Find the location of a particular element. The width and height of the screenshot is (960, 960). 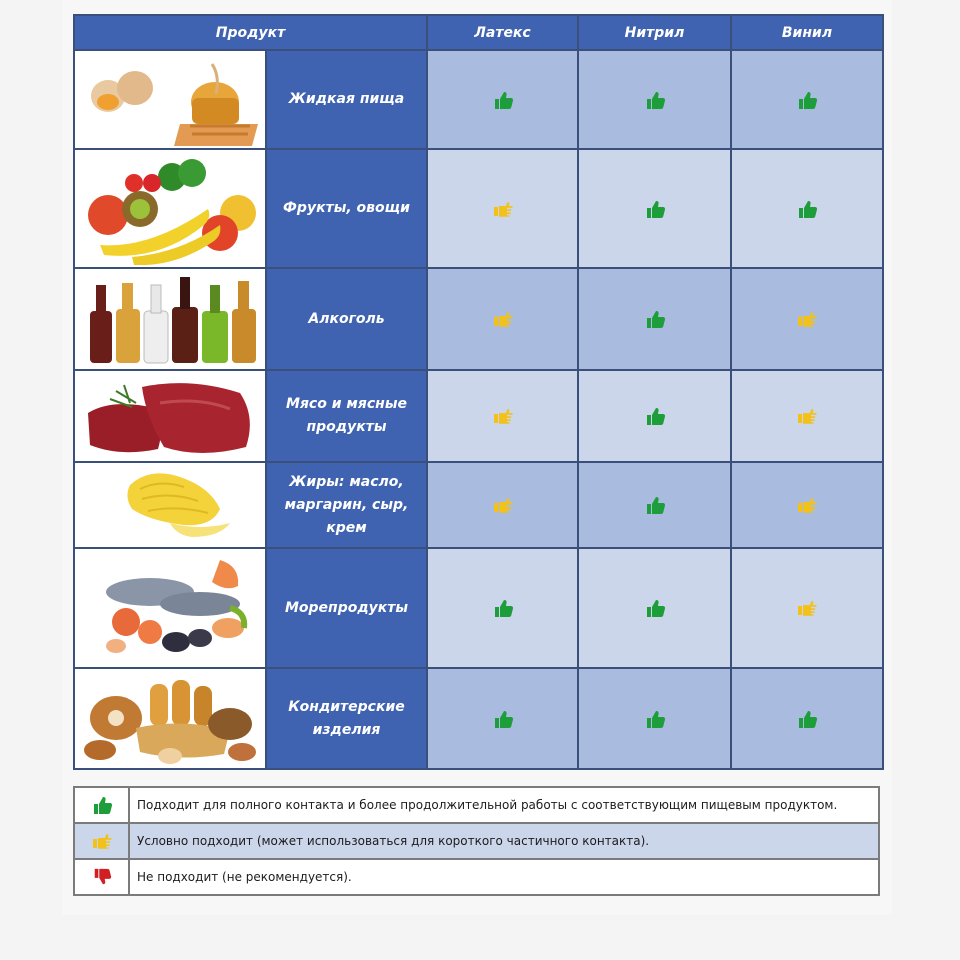

legend-row-unsuitable: Не подходит (не рекомендуется). is located at coordinates (476, 877).